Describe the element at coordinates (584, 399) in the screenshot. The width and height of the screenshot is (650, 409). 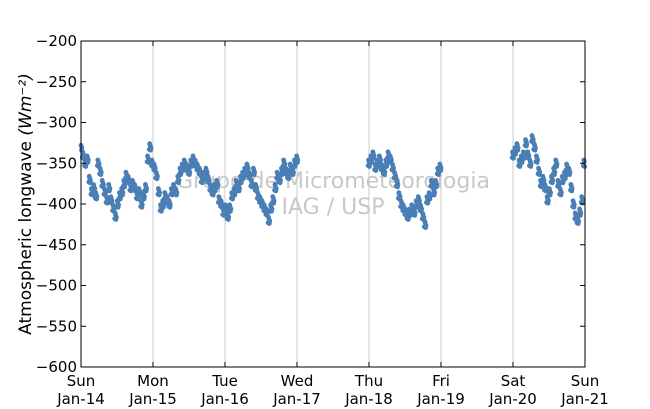
I see `x-tick-label-date: Jan-21` at that location.